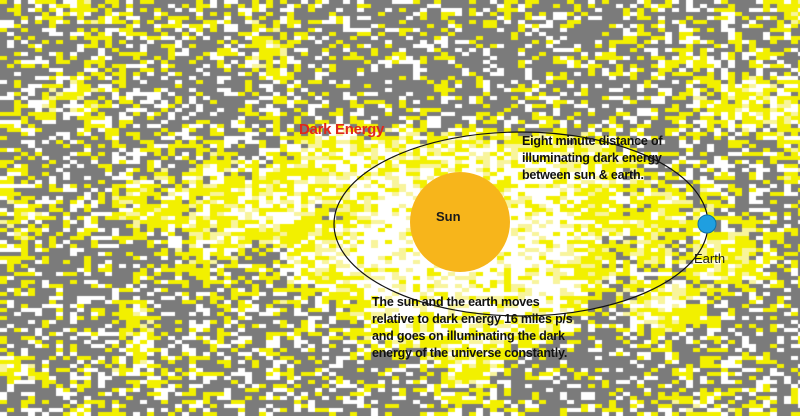 This screenshot has height=416, width=800. What do you see at coordinates (472, 319) in the screenshot?
I see `motion-note-line: relative to dark energy 16 miles p/s` at bounding box center [472, 319].